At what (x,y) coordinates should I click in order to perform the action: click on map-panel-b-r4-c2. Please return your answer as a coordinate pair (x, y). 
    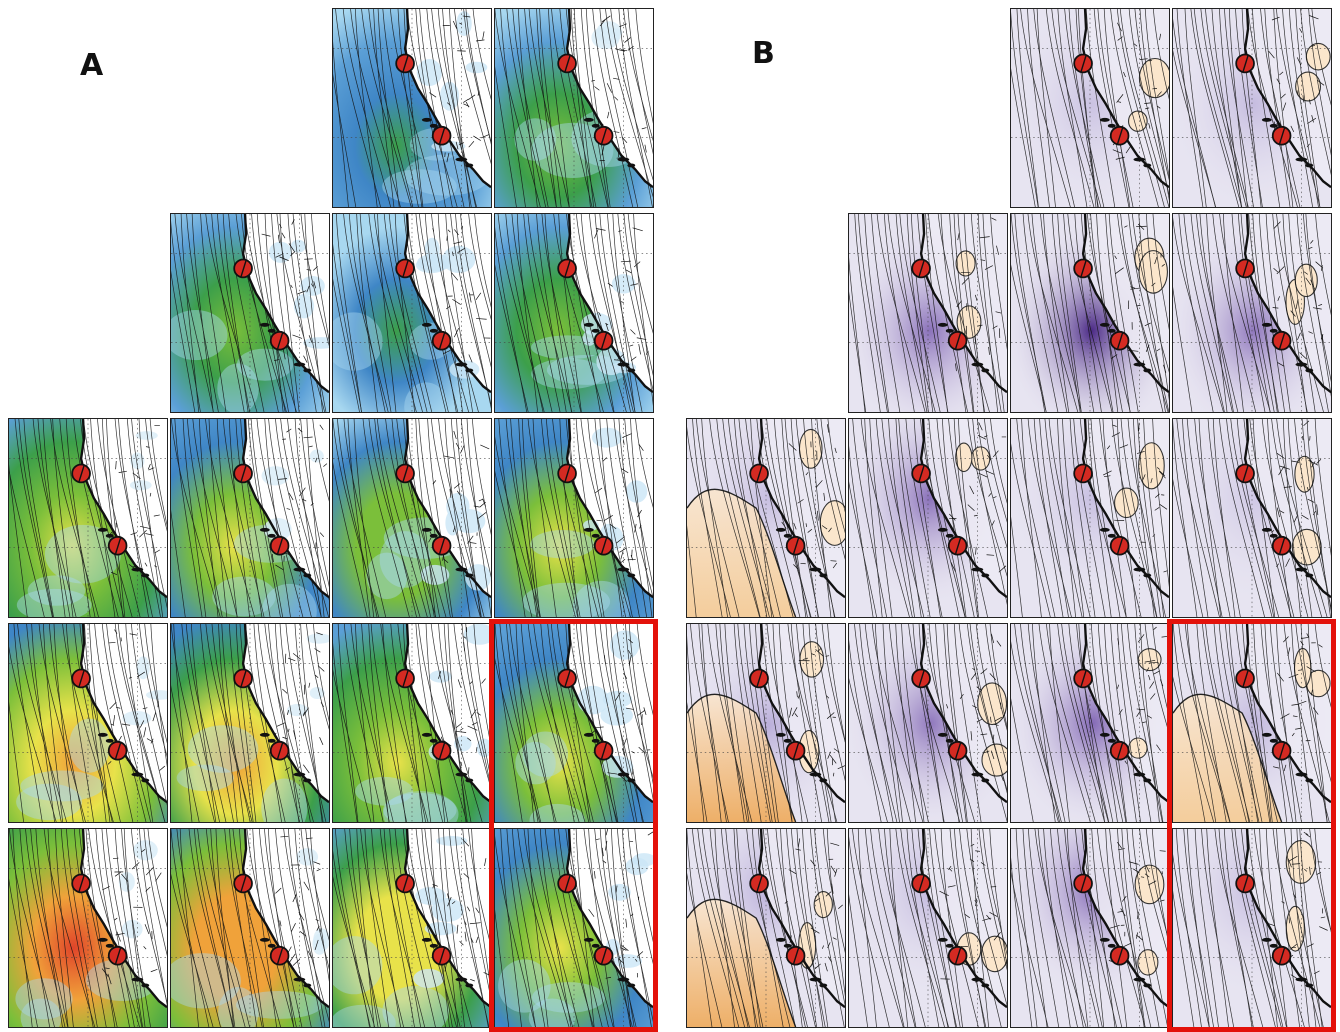
    Looking at the image, I should click on (928, 723).